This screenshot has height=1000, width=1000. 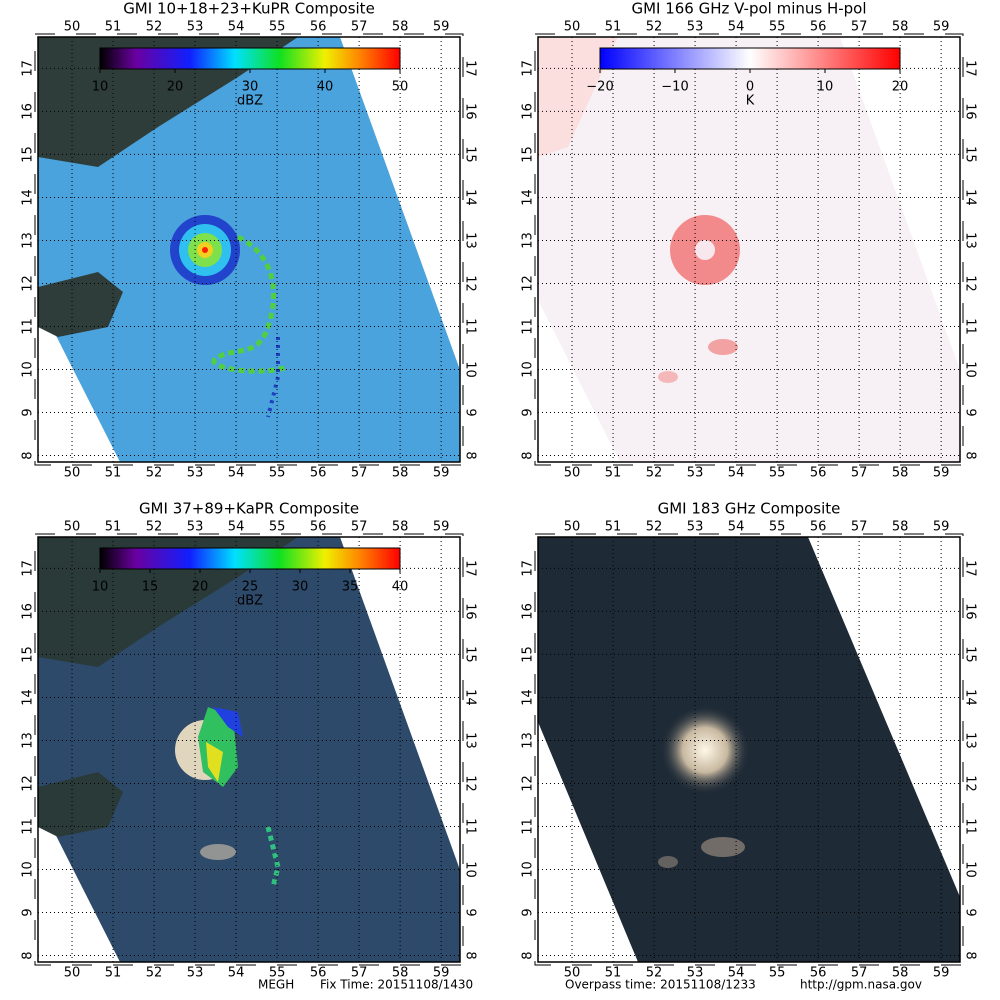 What do you see at coordinates (668, 862) in the screenshot?
I see `band` at bounding box center [668, 862].